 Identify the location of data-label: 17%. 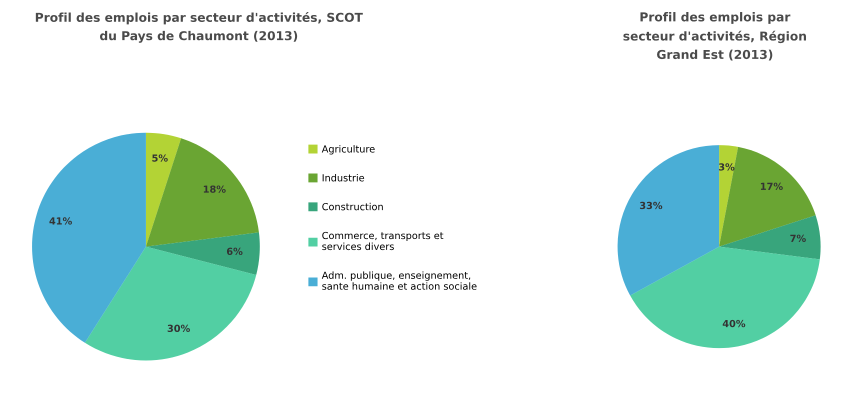
(771, 186).